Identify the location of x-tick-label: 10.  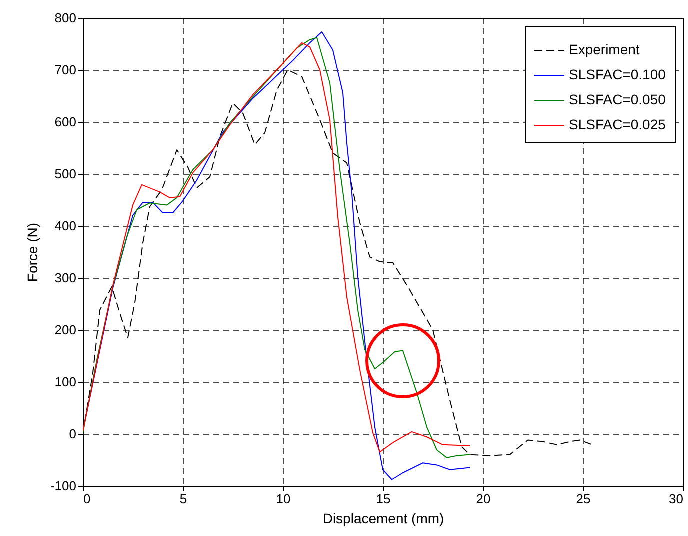
(283, 499).